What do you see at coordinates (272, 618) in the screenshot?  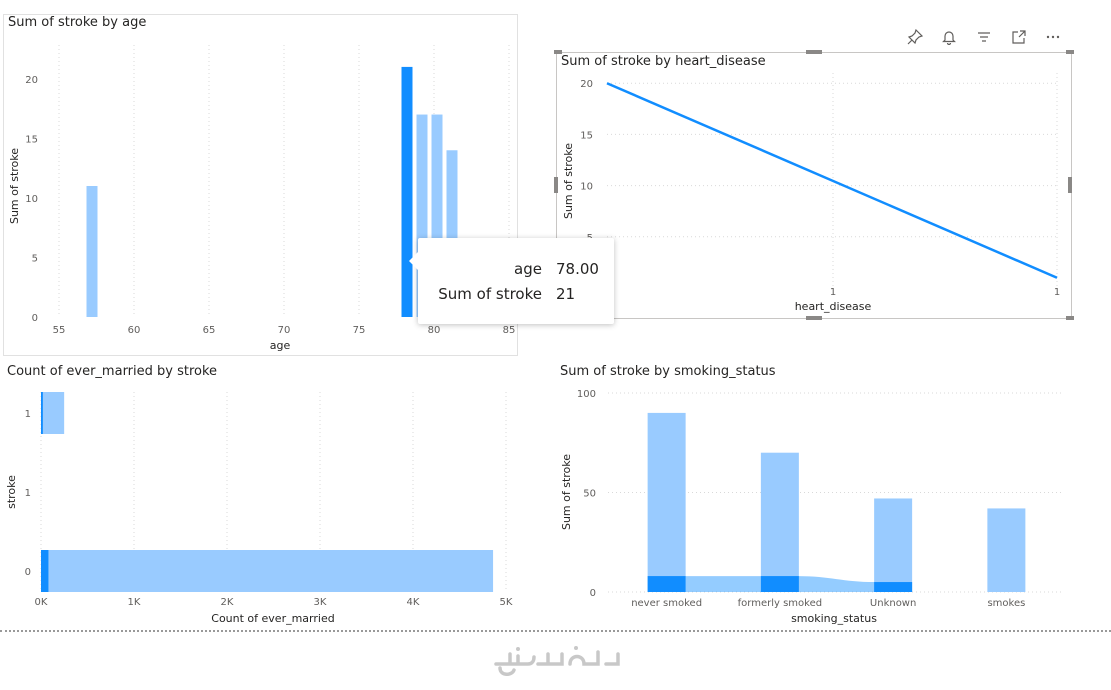 I see `x-axis-title: Count of ever_married` at bounding box center [272, 618].